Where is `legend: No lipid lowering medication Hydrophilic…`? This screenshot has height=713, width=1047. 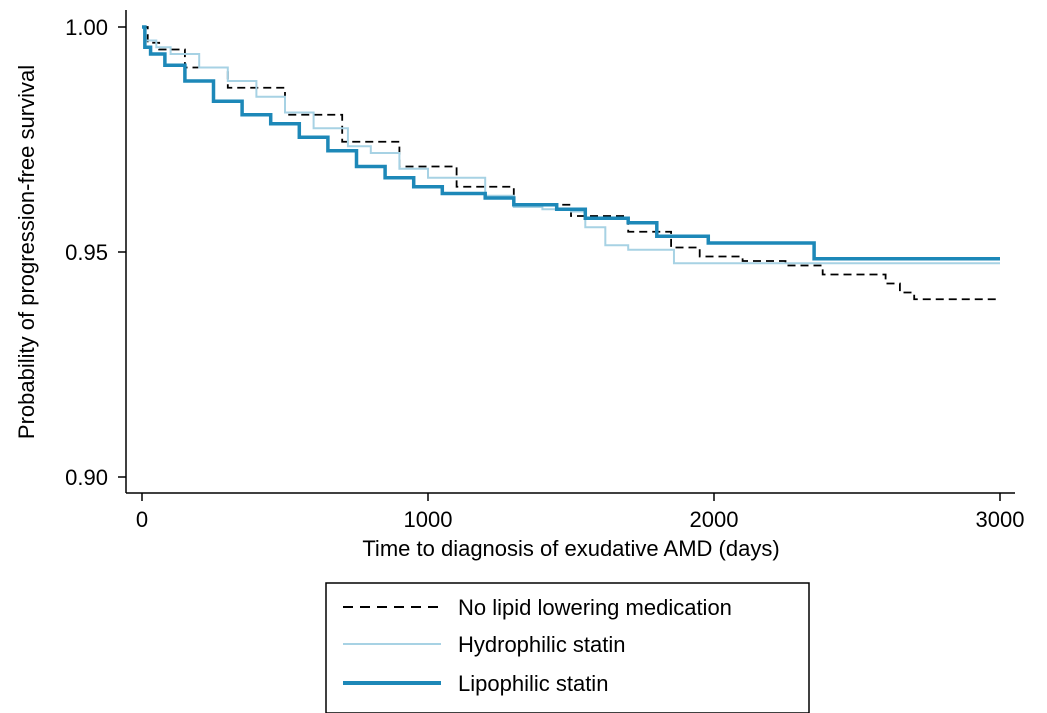
legend: No lipid lowering medication Hydrophilic… is located at coordinates (567, 647).